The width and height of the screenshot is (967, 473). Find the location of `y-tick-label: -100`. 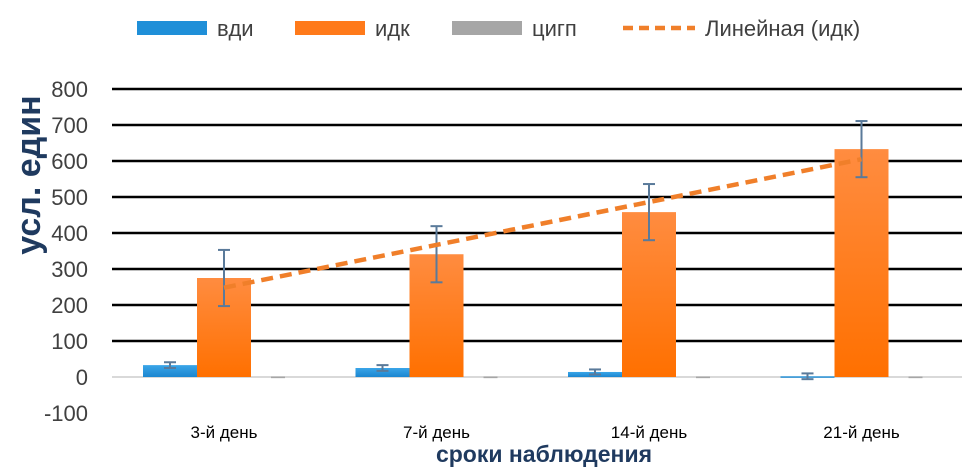

y-tick-label: -100 is located at coordinates (66, 413).